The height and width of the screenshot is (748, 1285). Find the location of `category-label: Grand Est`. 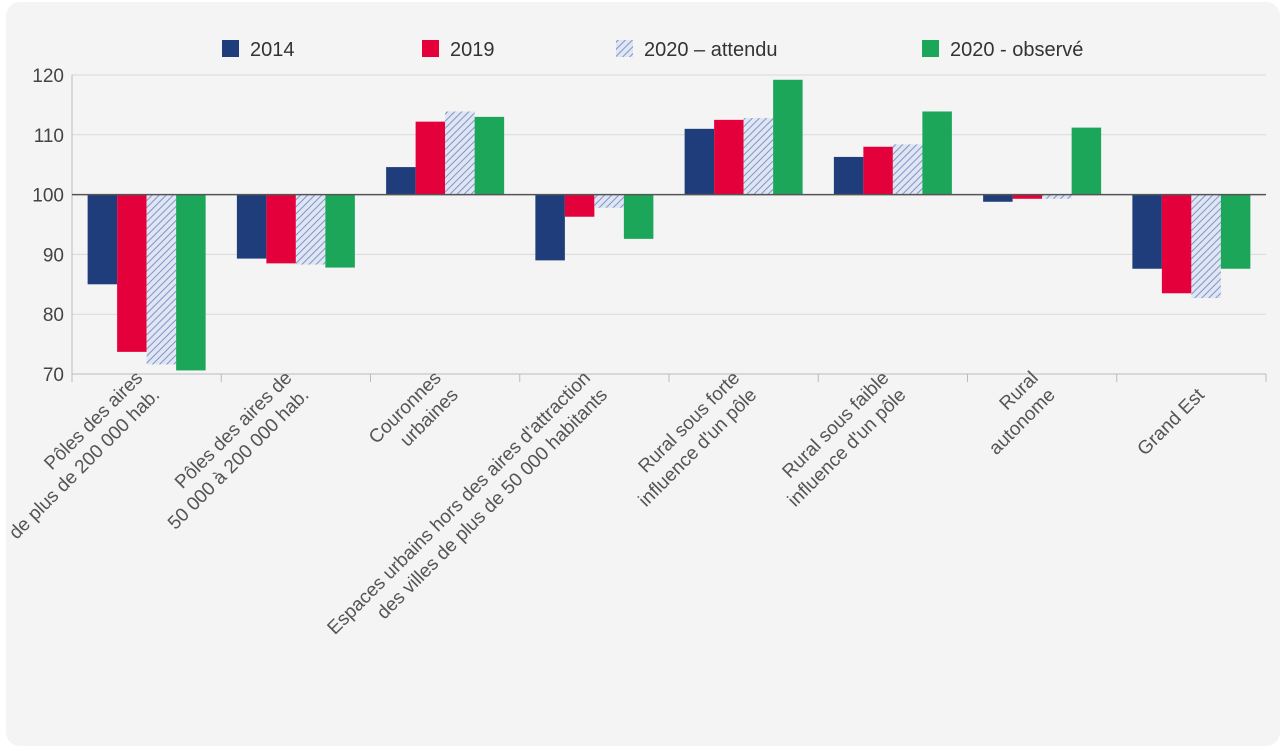

category-label: Grand Est is located at coordinates (1172, 422).